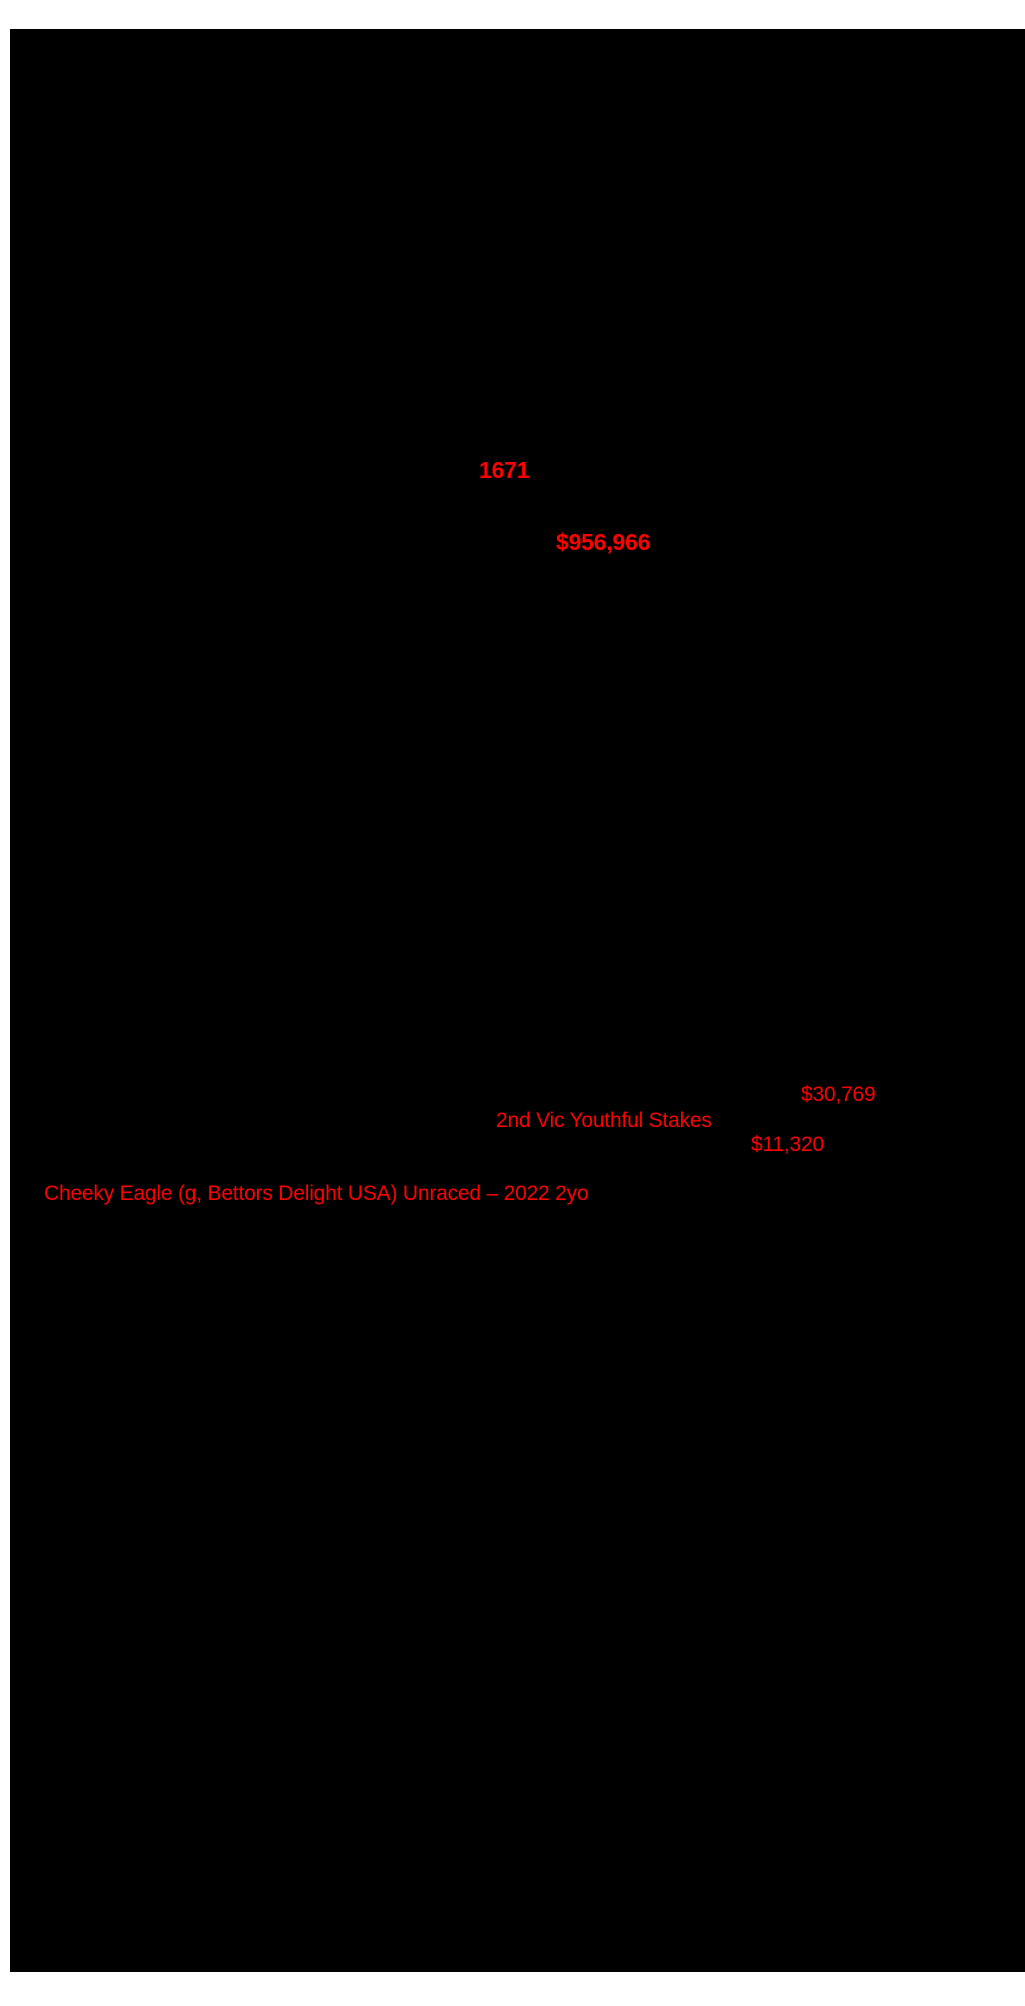 This screenshot has width=1025, height=2006. What do you see at coordinates (838, 1094) in the screenshot?
I see `prize-amount-top: $30,769` at bounding box center [838, 1094].